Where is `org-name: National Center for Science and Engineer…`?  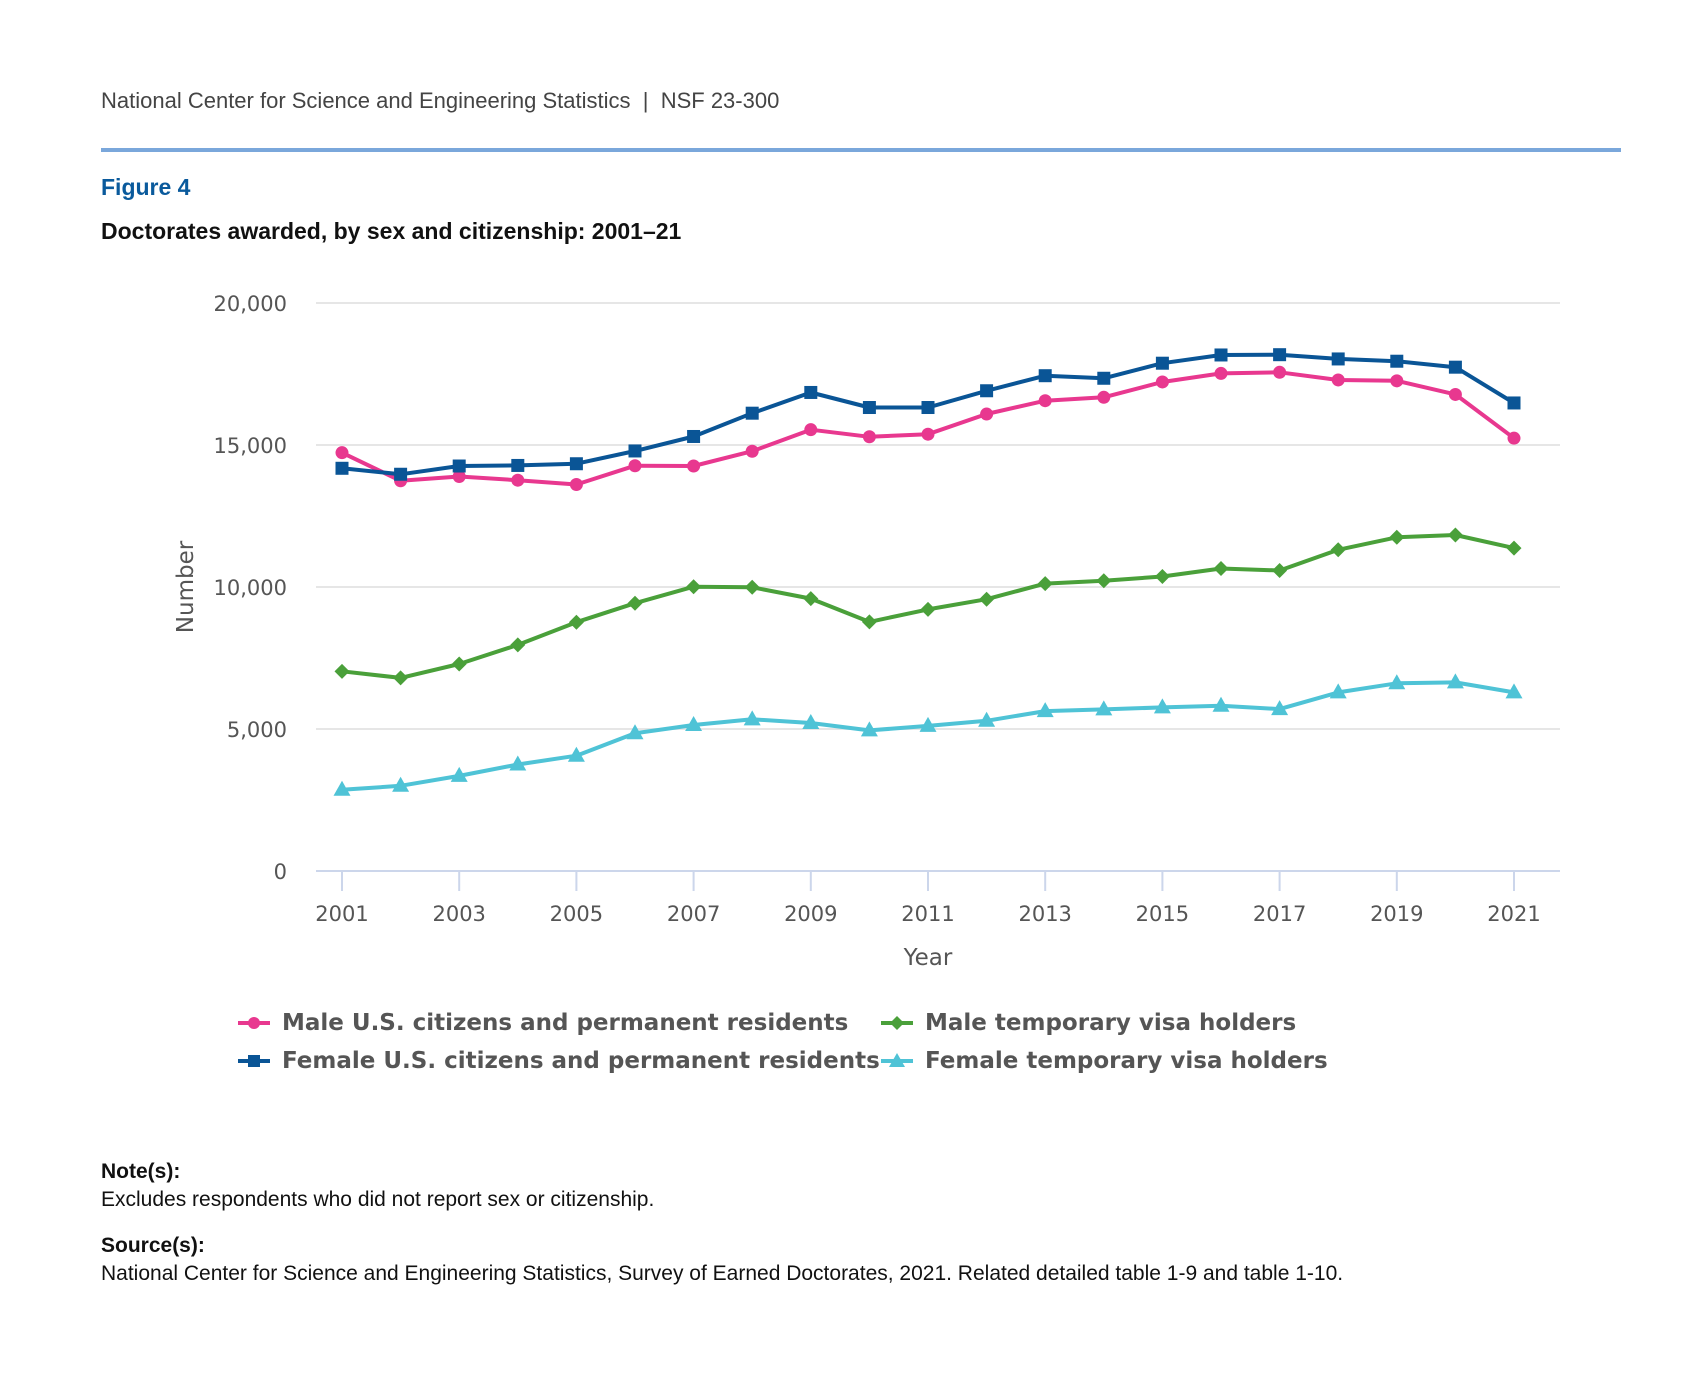
org-name: National Center for Science and Engineer… is located at coordinates (366, 100).